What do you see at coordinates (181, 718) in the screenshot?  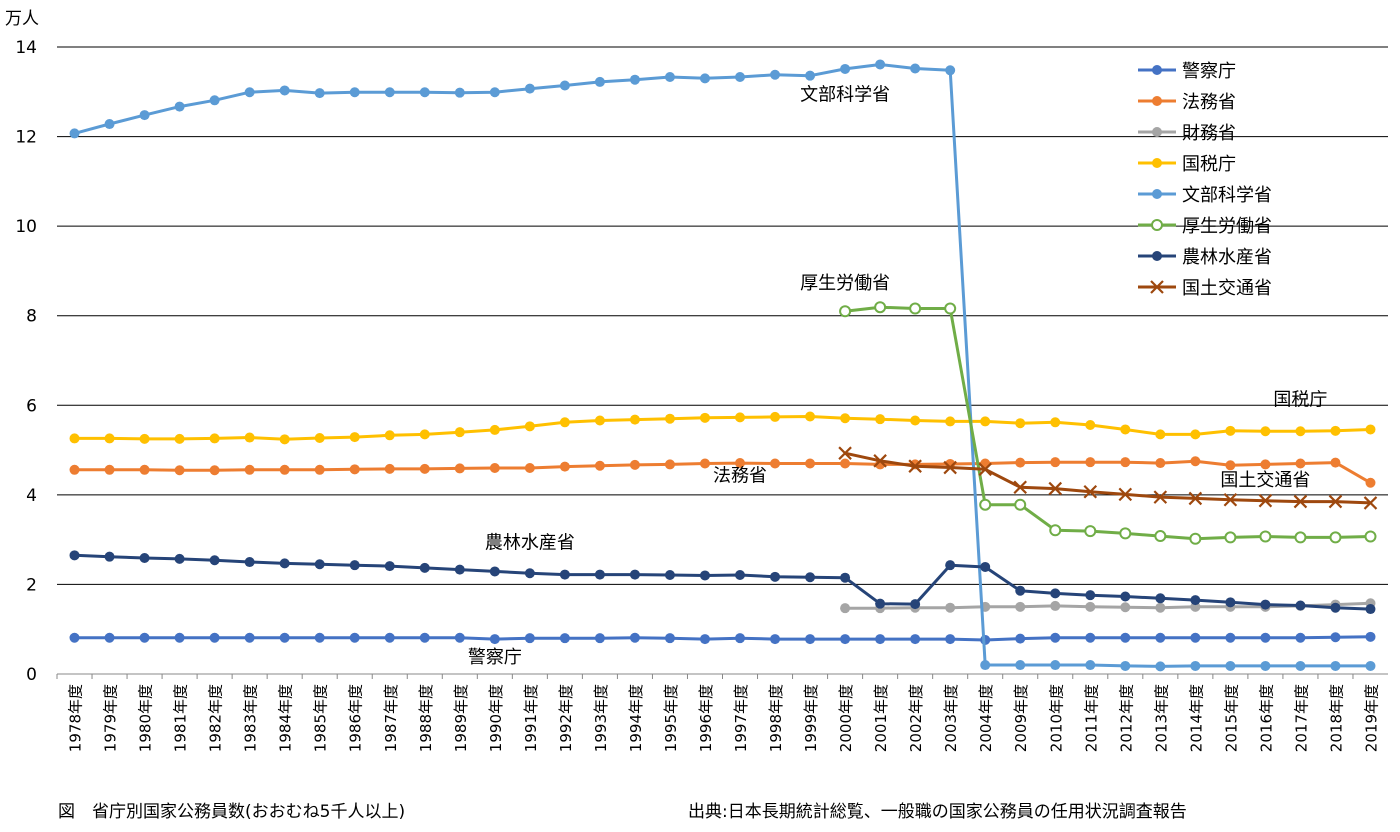 I see `x-tick-label: 1981年度` at bounding box center [181, 718].